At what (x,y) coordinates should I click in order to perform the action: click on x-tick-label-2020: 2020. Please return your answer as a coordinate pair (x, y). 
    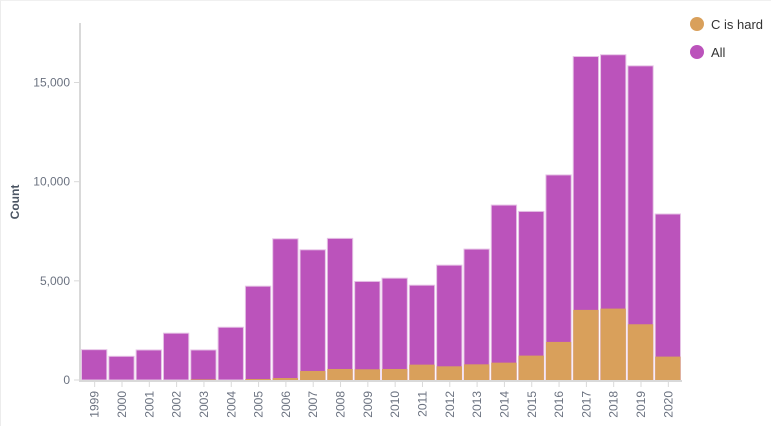
    Looking at the image, I should click on (668, 404).